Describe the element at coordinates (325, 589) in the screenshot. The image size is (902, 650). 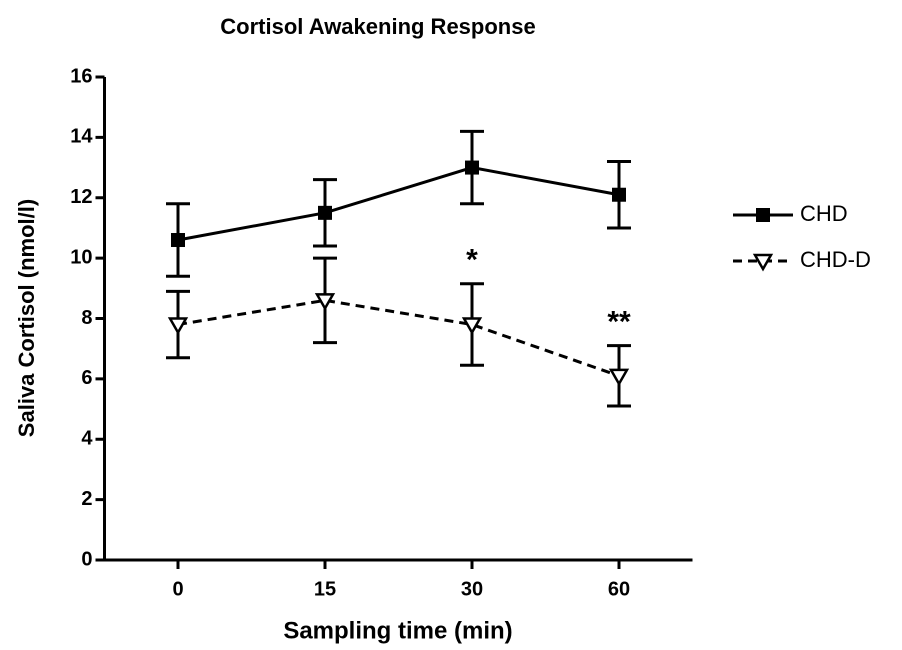
I see `x-tick-label: 15` at that location.